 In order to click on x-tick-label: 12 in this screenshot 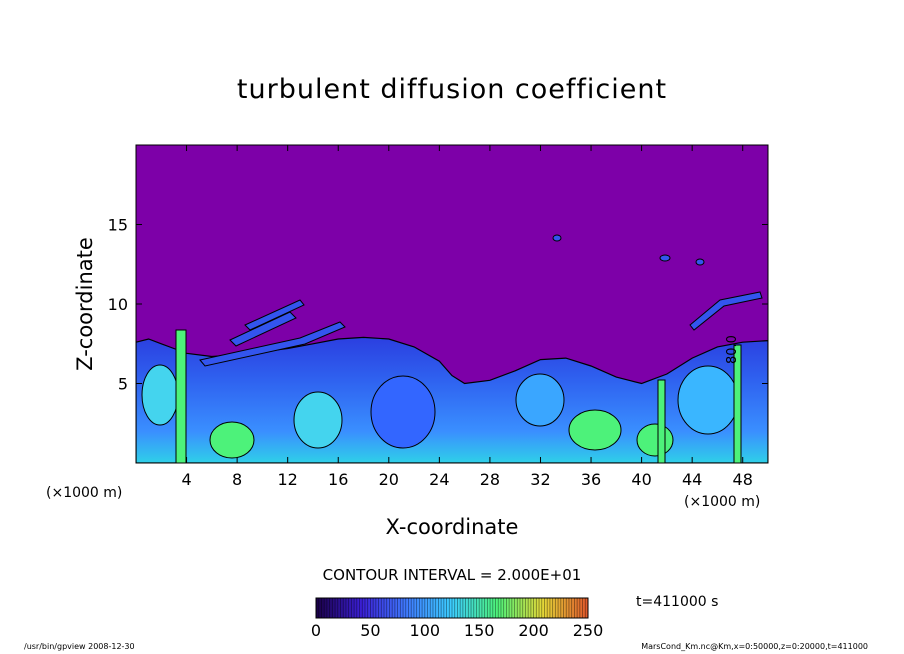, I will do `click(288, 479)`.